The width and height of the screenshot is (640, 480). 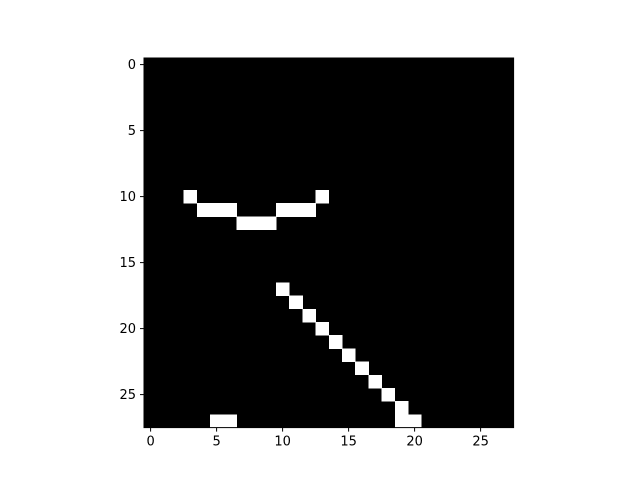 I want to click on x-tick-label: 15, so click(x=348, y=442).